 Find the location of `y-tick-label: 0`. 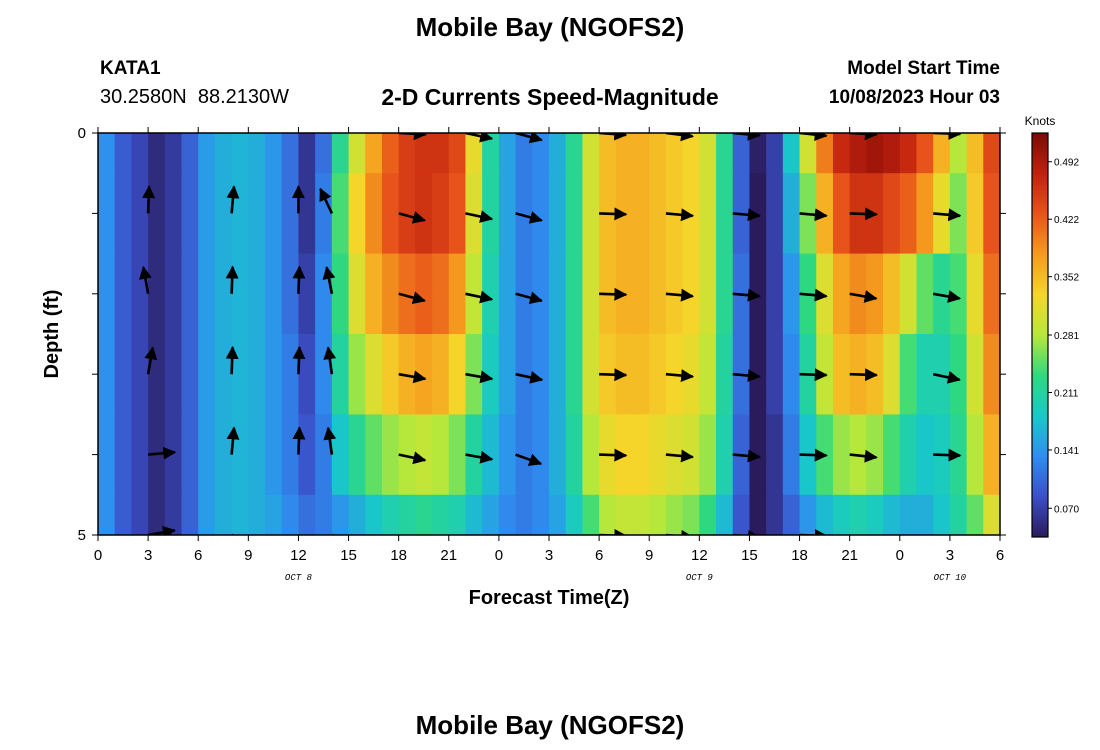

y-tick-label: 0 is located at coordinates (82, 133).